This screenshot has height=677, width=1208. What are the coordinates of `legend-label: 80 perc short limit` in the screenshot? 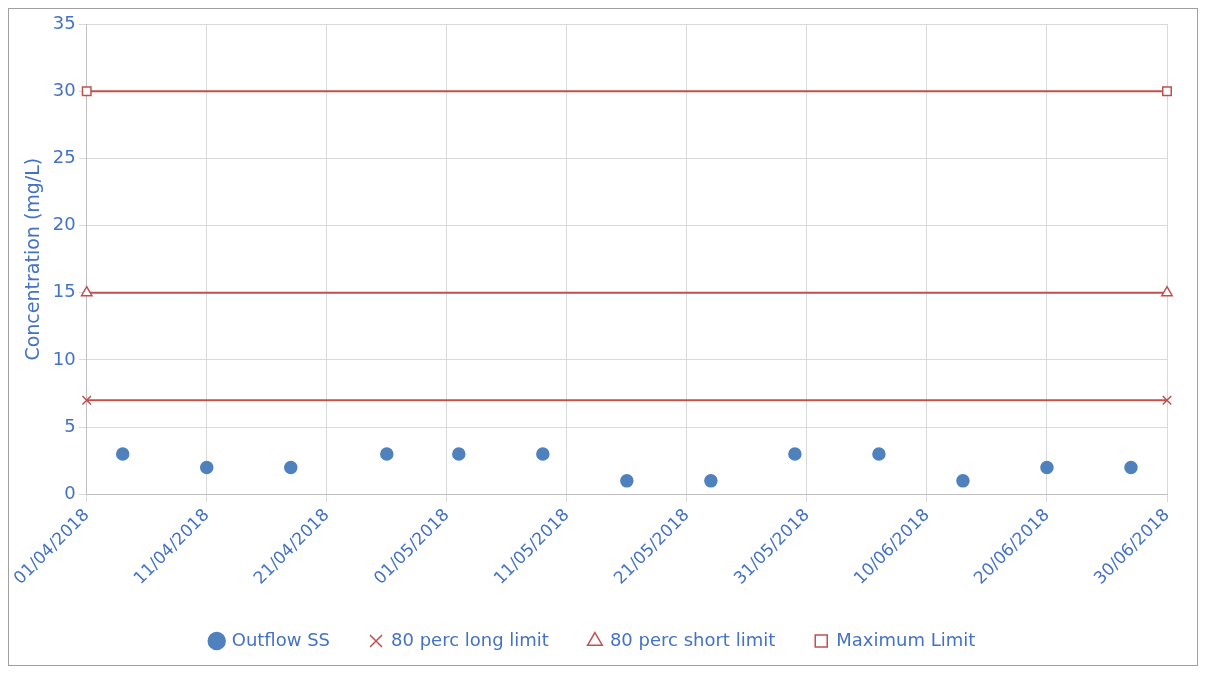 It's located at (692, 639).